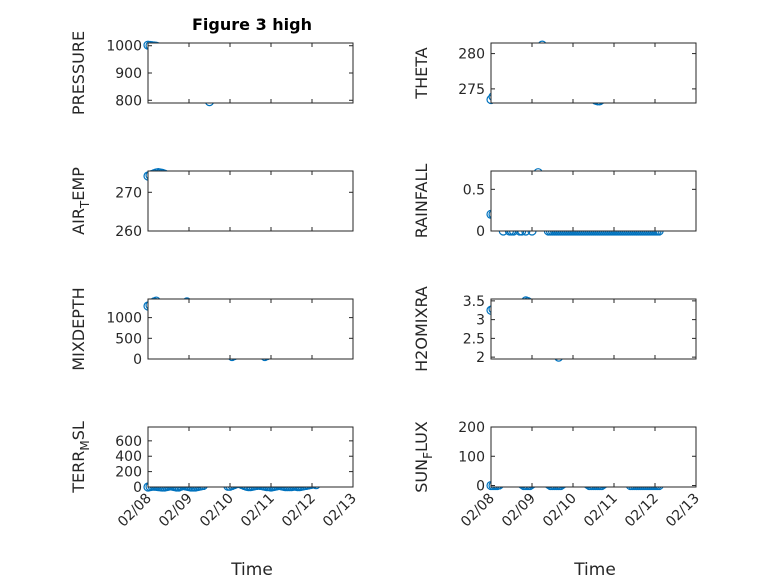 The width and height of the screenshot is (778, 583). Describe the element at coordinates (128, 442) in the screenshot. I see `y-tick-label: 600` at that location.